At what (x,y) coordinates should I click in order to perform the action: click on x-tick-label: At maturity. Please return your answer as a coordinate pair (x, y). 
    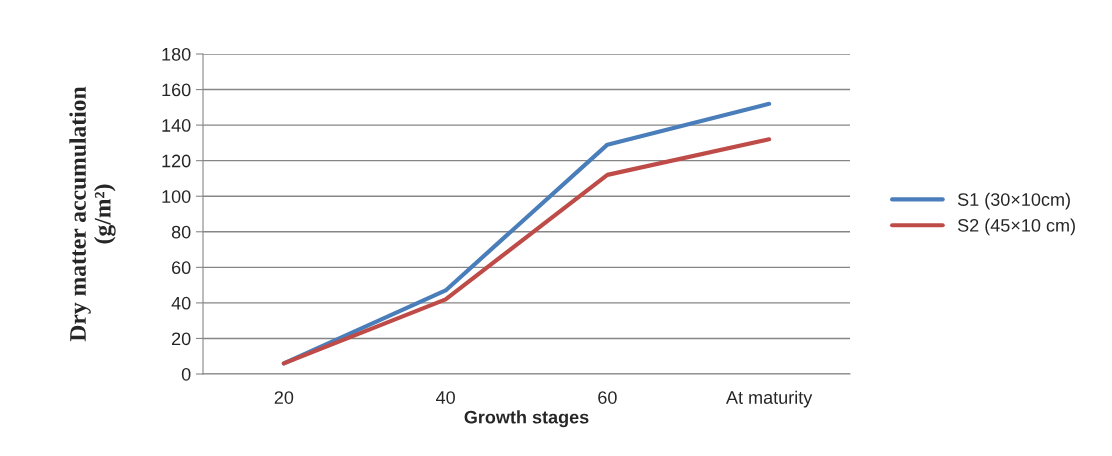
    Looking at the image, I should click on (769, 399).